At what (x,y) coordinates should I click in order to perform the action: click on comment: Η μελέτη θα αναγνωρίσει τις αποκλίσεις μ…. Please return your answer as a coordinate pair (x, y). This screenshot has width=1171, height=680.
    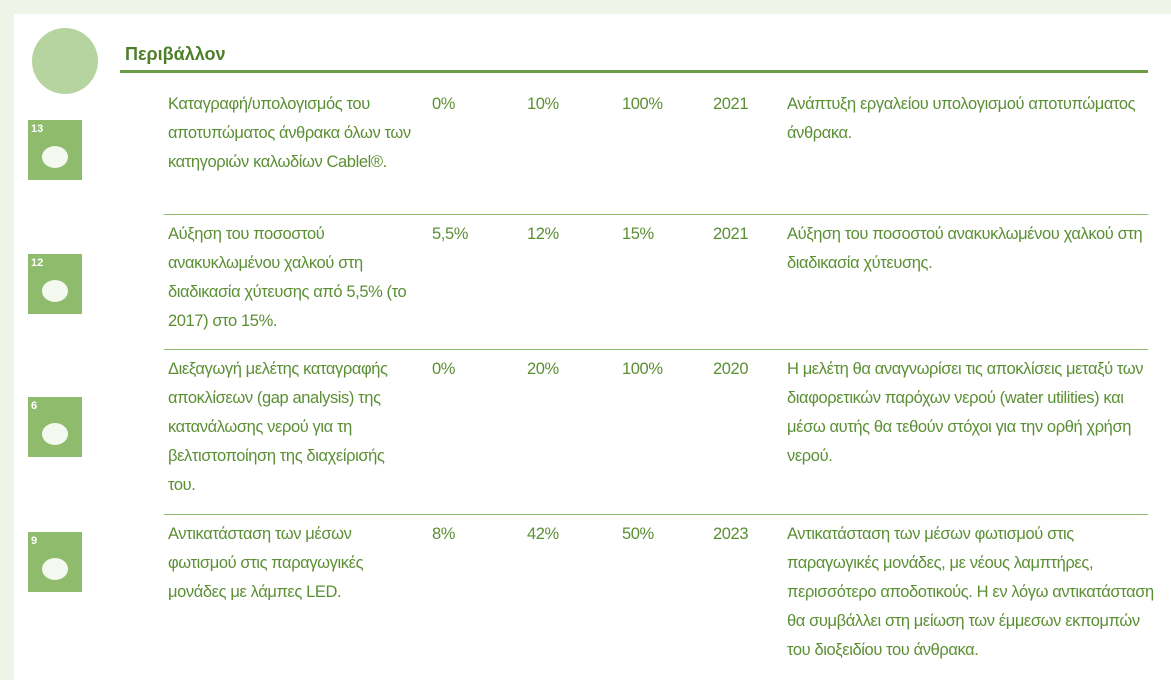
    Looking at the image, I should click on (965, 412).